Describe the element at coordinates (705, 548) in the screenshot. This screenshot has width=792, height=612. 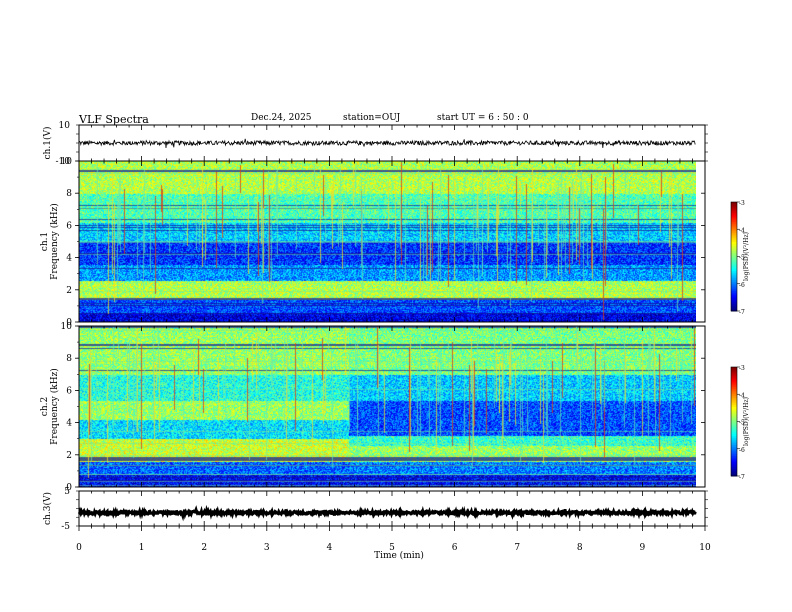
I see `x-tick-label: 10` at that location.